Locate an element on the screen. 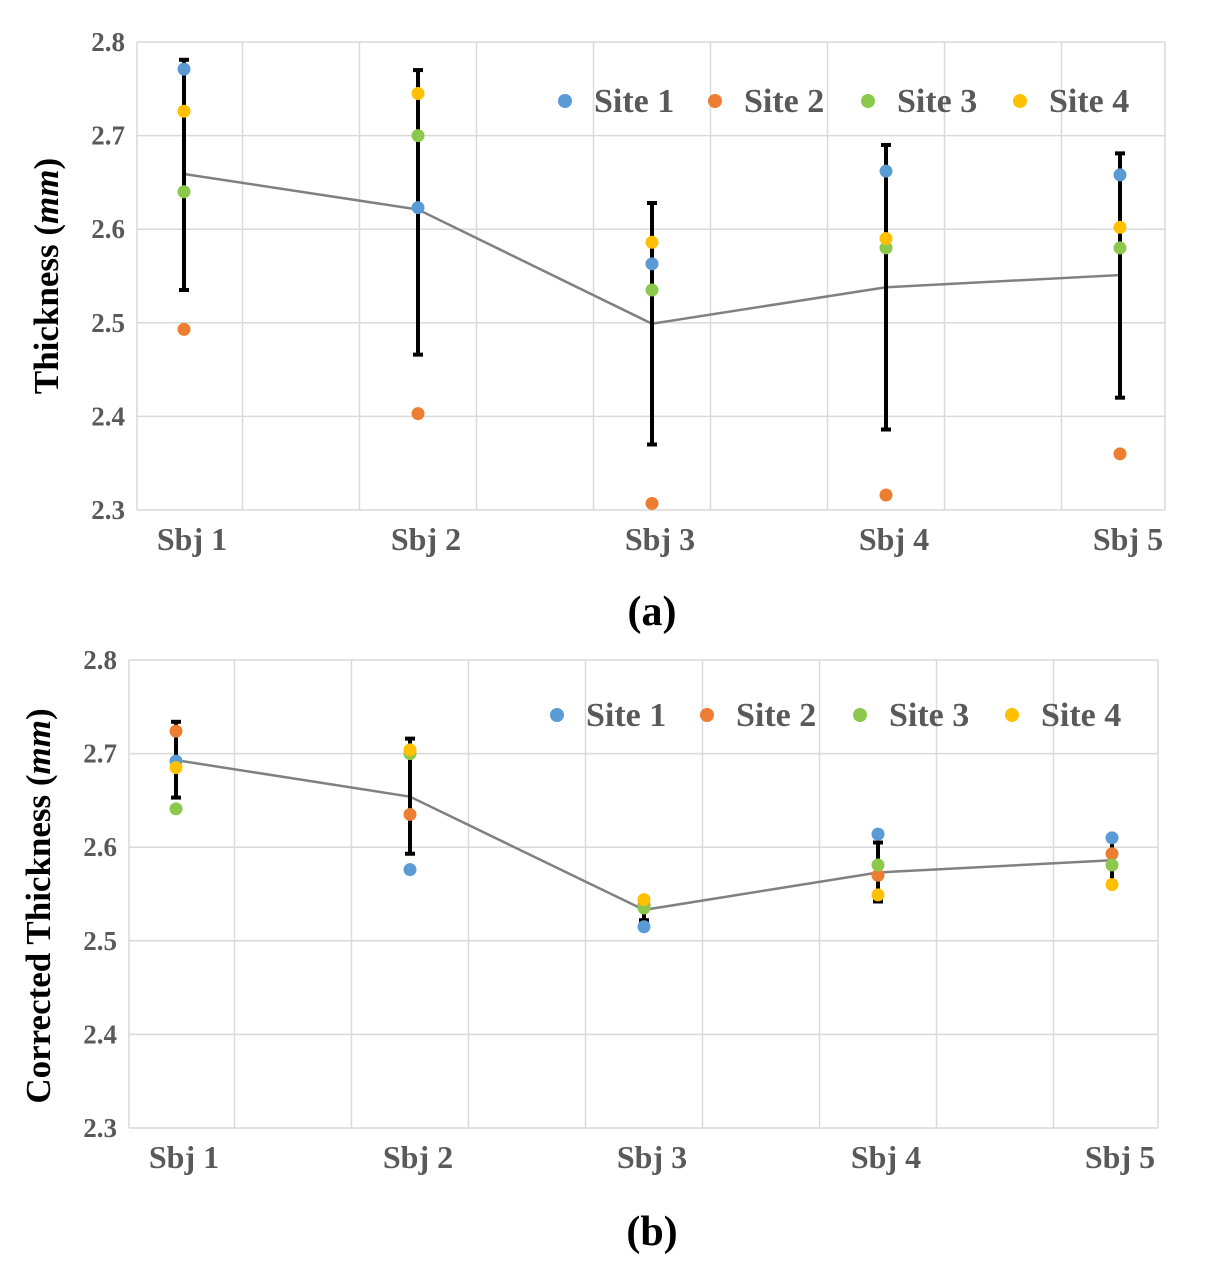 The height and width of the screenshot is (1287, 1218). panel-label: (a) is located at coordinates (652, 612).